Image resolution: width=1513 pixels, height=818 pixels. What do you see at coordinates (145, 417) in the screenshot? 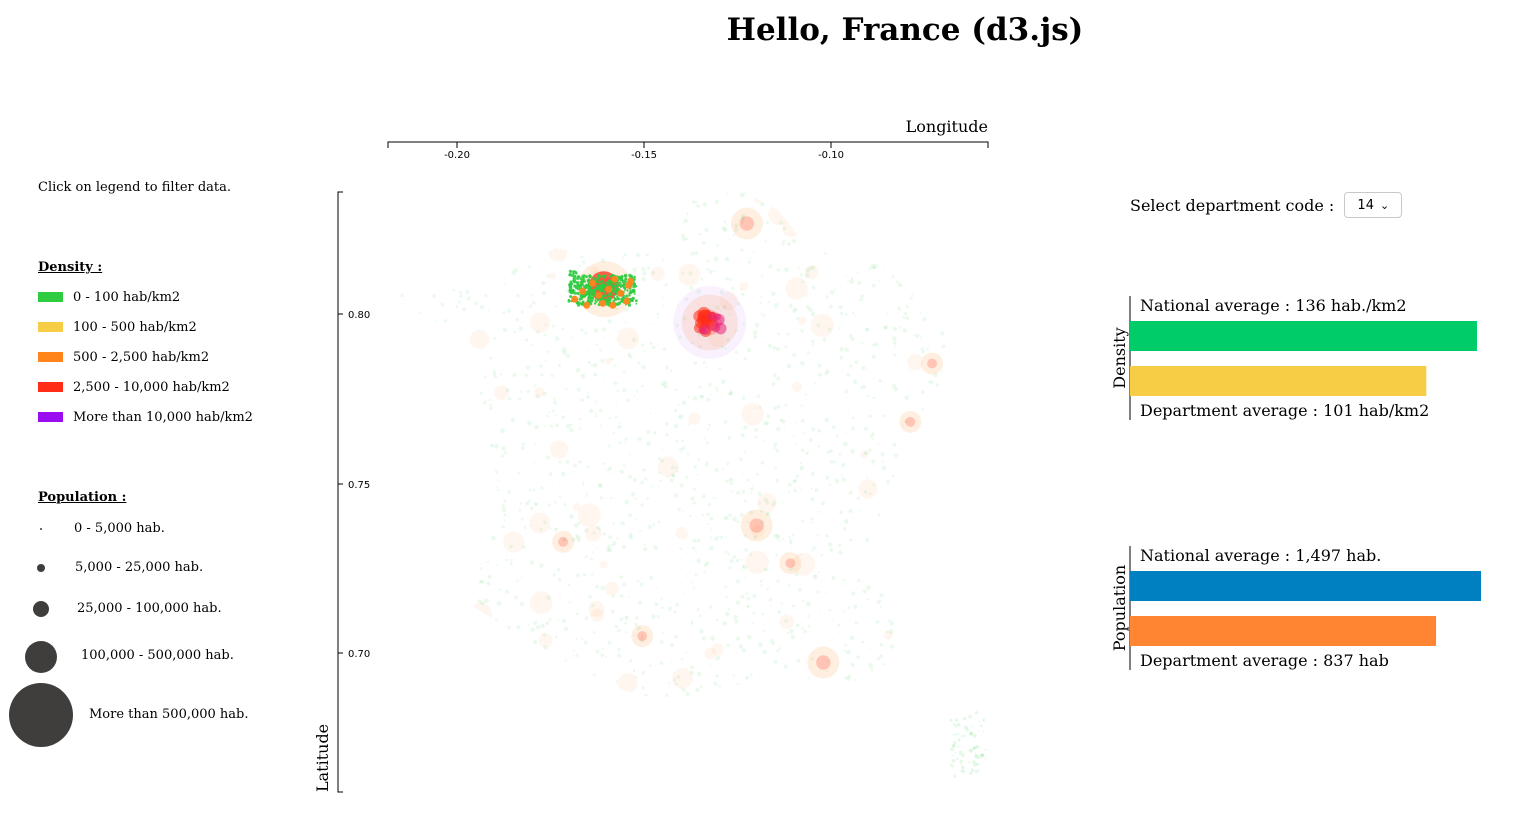
I see `density-legend-item-over-10000: More than 10,000 hab/km2` at bounding box center [145, 417].